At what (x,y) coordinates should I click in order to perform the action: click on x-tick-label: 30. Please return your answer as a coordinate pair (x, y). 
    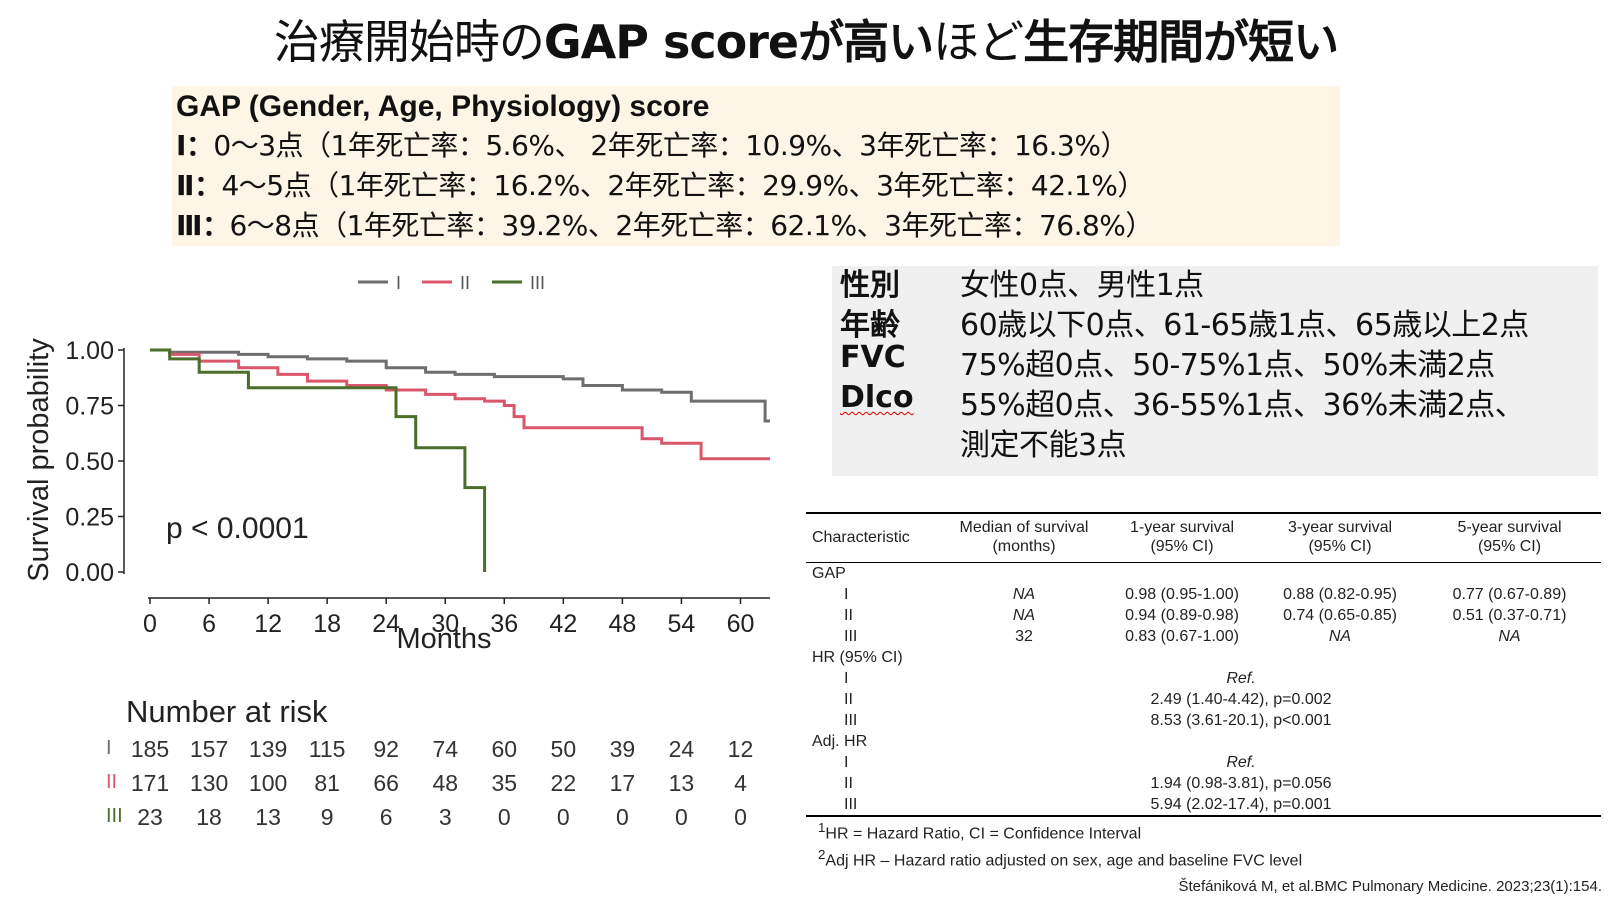
    Looking at the image, I should click on (445, 624).